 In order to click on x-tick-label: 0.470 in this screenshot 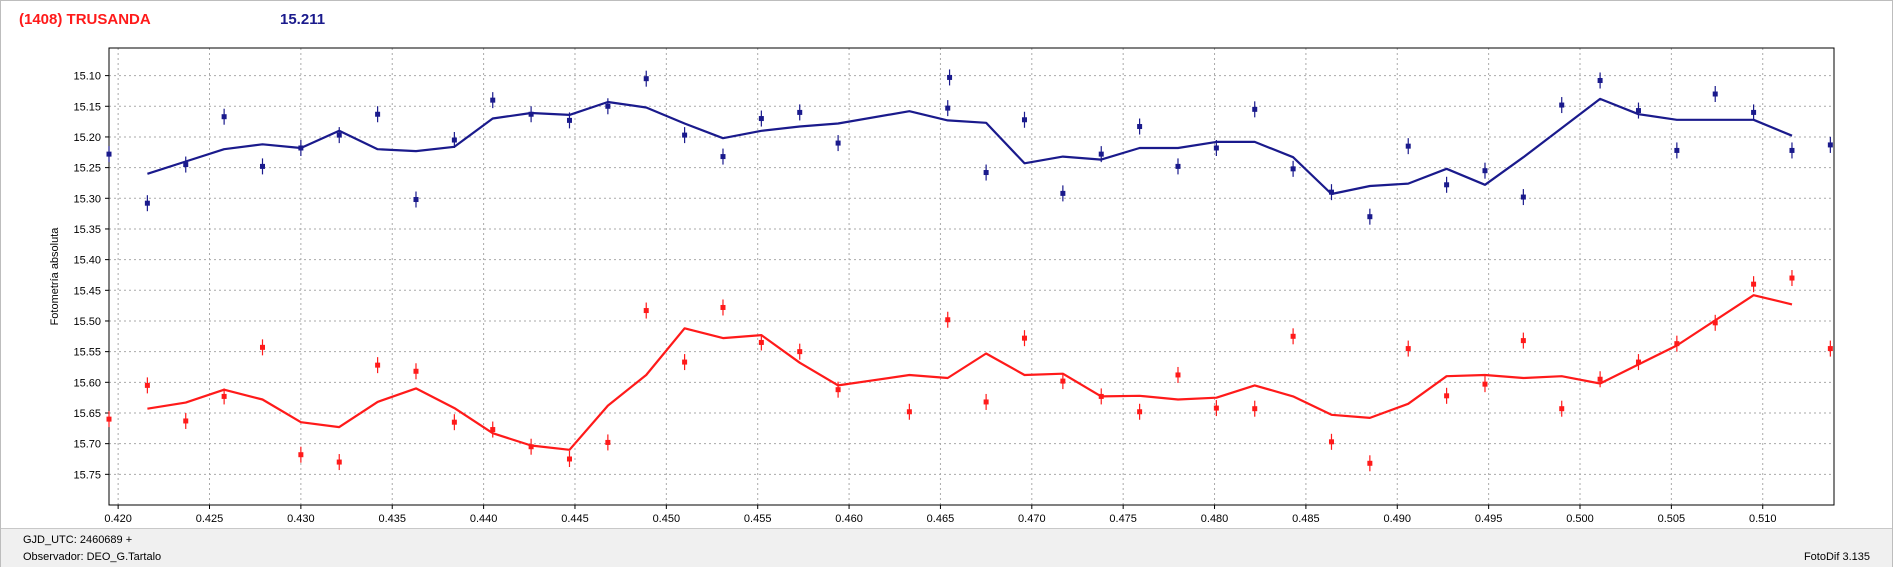, I will do `click(1032, 519)`.